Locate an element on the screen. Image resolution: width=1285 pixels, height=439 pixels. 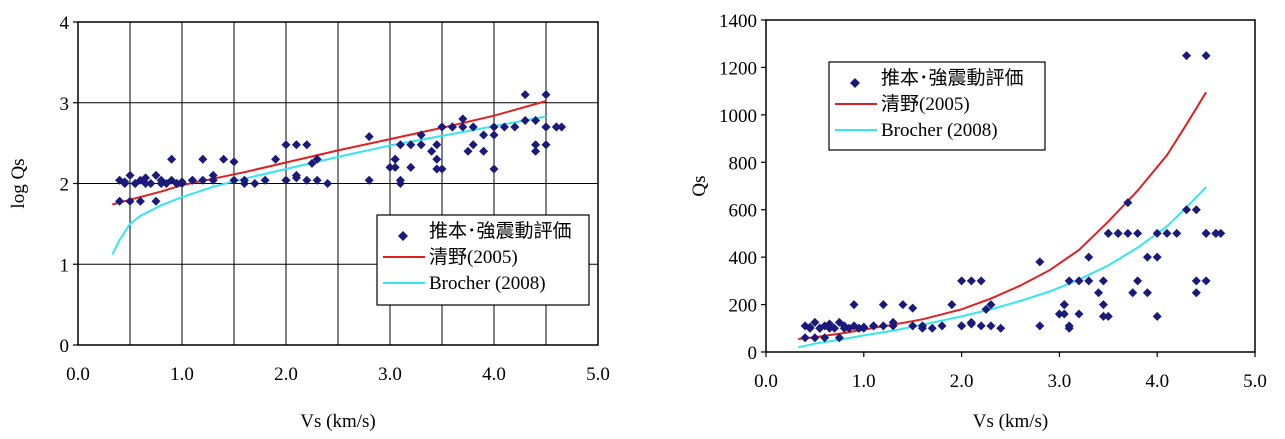
qs-legend-label-brocher: Brocher (2008) is located at coordinates (939, 130).